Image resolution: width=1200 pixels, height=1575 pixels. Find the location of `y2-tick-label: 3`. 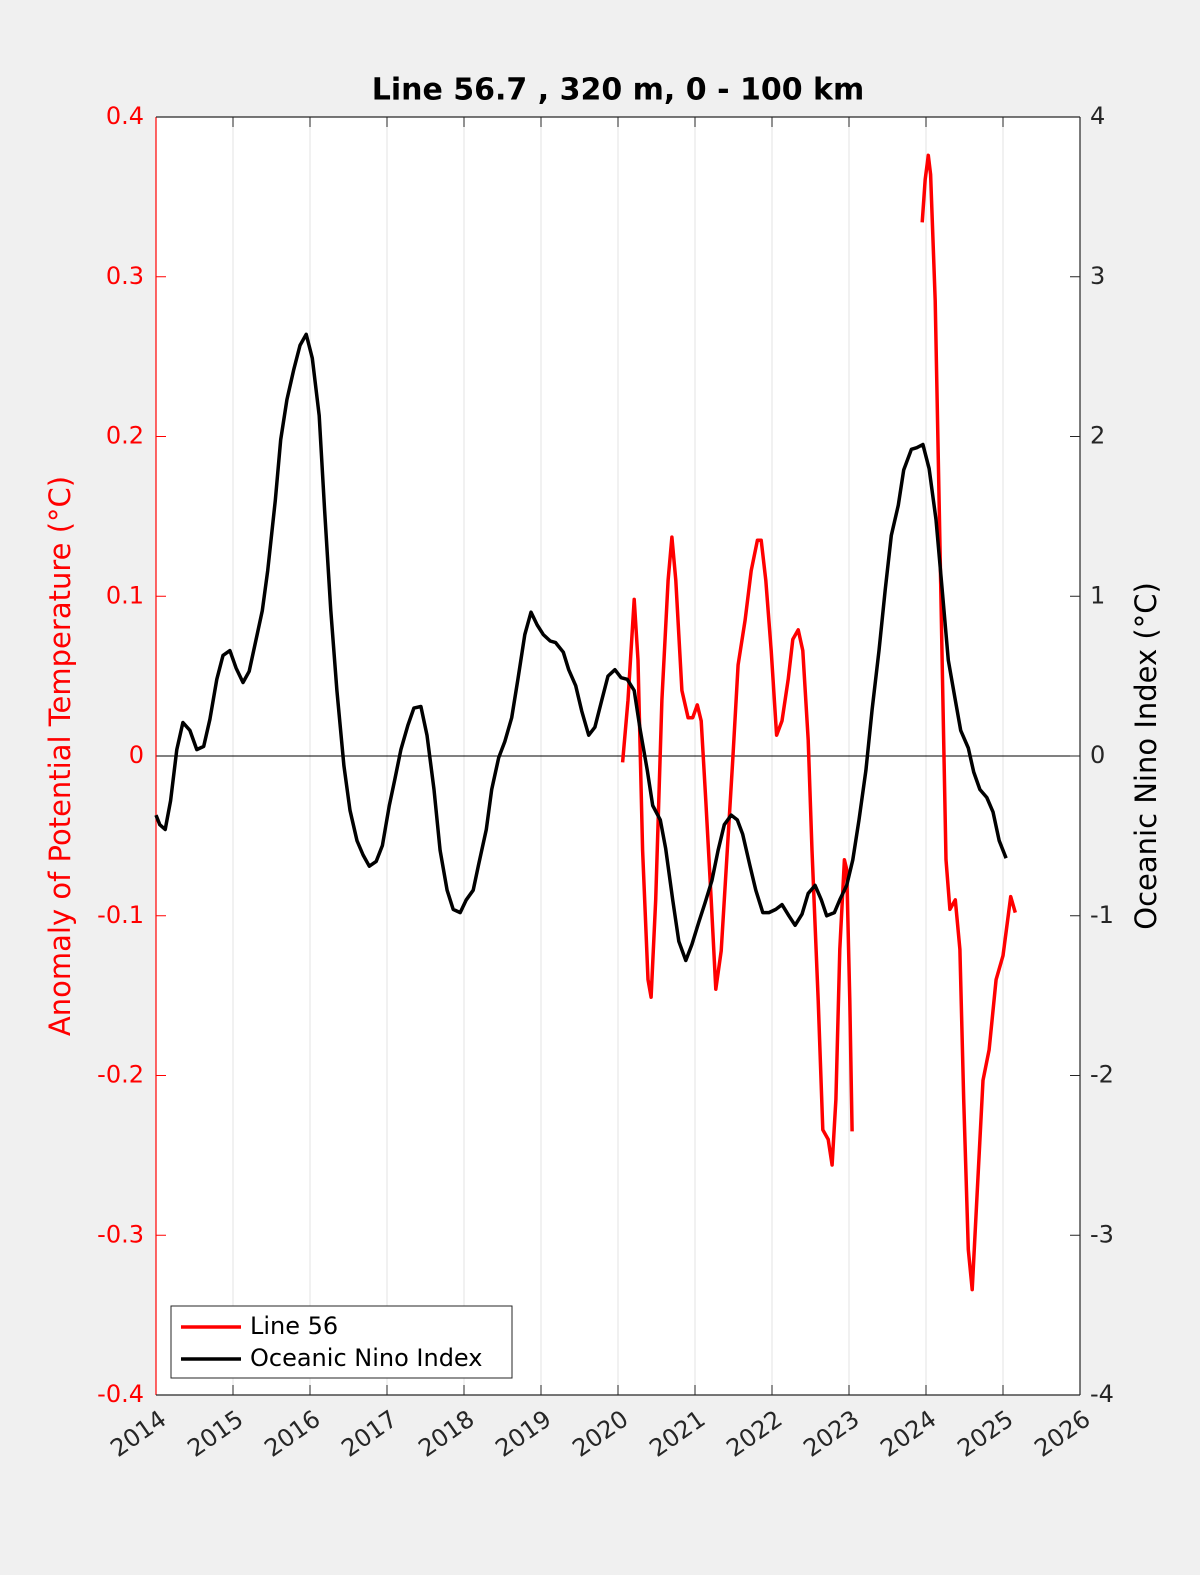

y2-tick-label: 3 is located at coordinates (1097, 276).